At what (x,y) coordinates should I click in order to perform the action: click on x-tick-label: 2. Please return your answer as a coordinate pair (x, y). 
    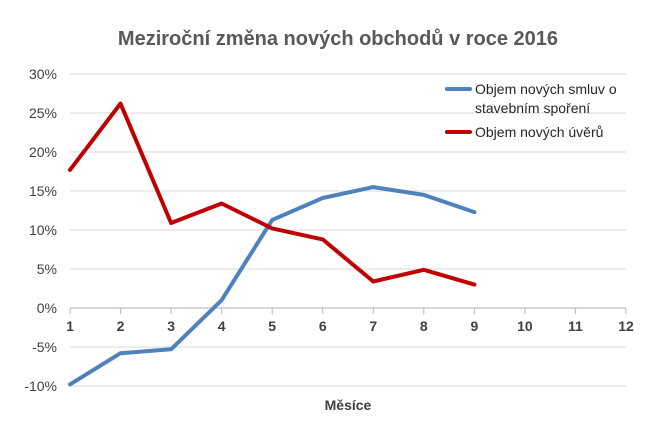
    Looking at the image, I should click on (121, 326).